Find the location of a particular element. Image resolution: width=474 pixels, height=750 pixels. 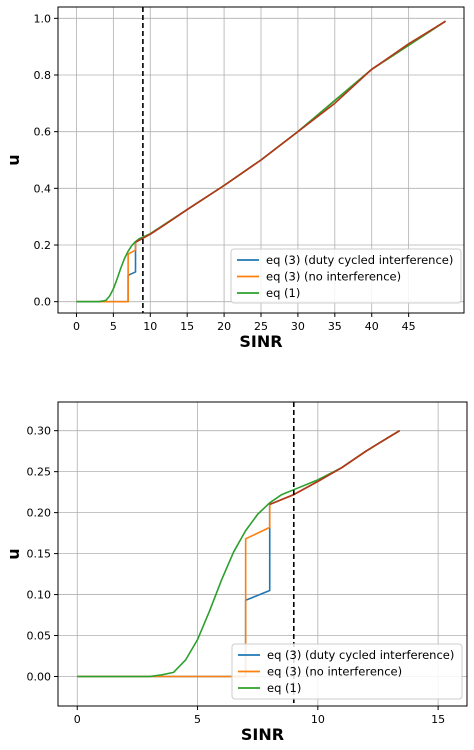

y-tick-label: 0.20 is located at coordinates (39, 513).